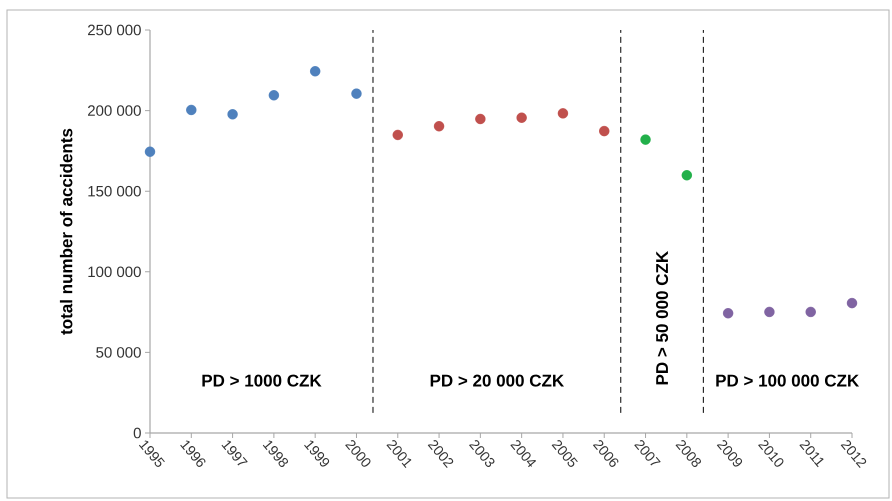  What do you see at coordinates (114, 191) in the screenshot?
I see `y-tick-label: 150 000` at bounding box center [114, 191].